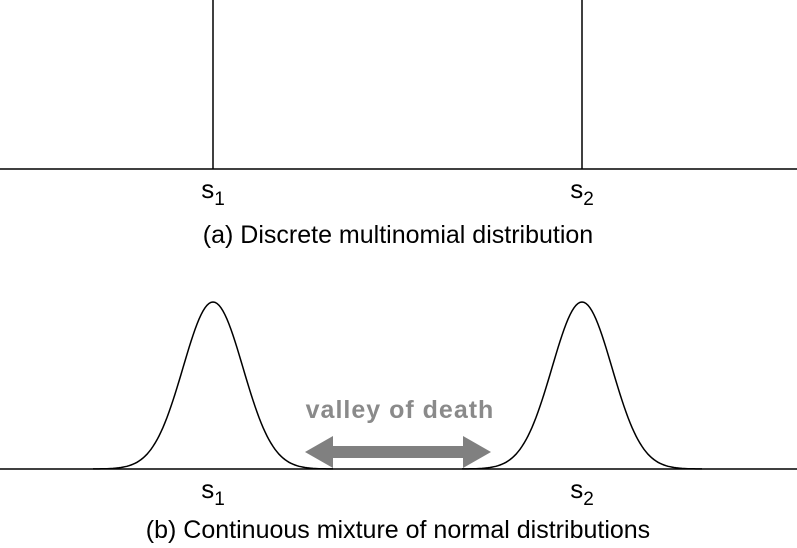 This screenshot has width=797, height=548. Describe the element at coordinates (400, 410) in the screenshot. I see `valley-label: valley of death` at that location.